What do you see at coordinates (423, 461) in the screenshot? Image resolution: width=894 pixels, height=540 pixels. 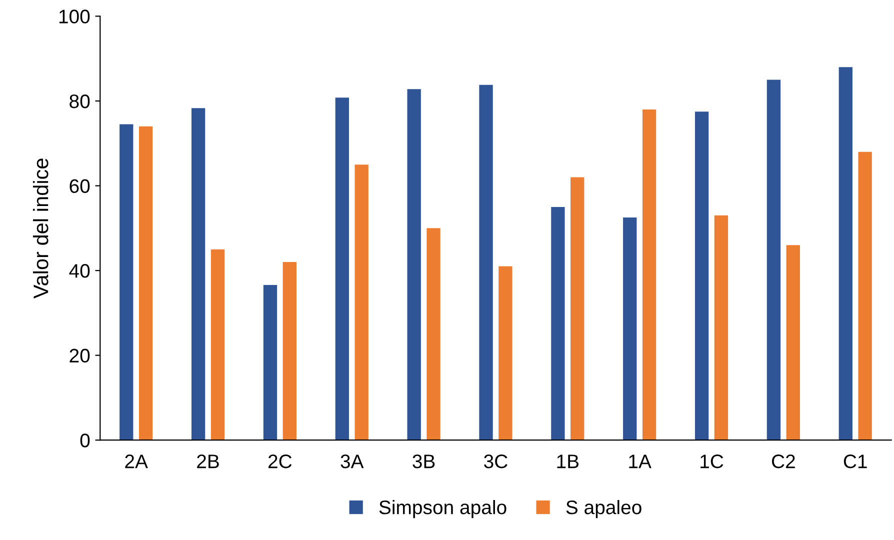 I see `x-tick-label: 3B` at bounding box center [423, 461].